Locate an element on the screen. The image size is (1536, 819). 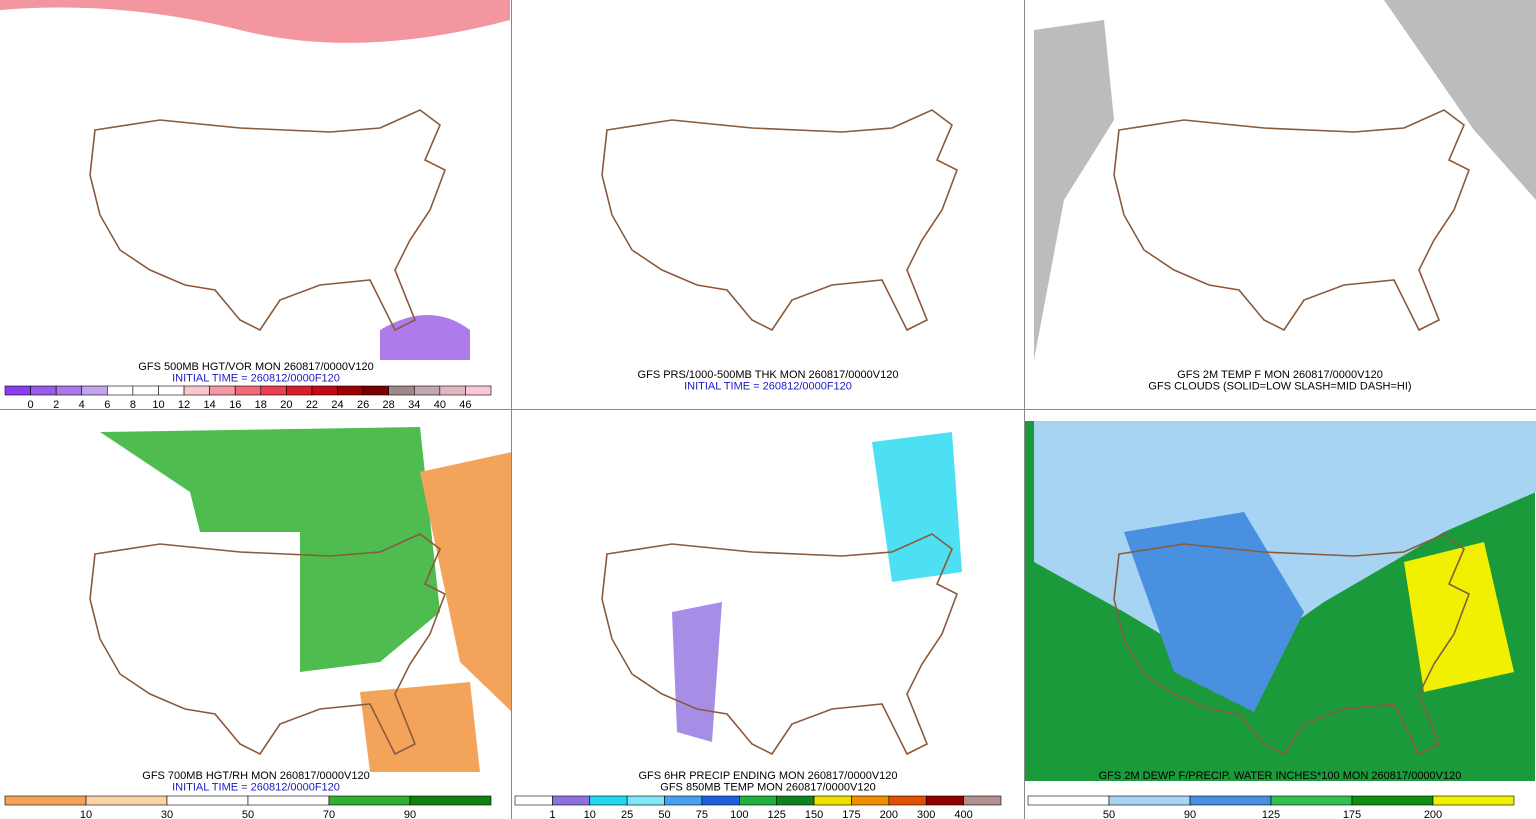
colorbar-label: 18 is located at coordinates (261, 405).